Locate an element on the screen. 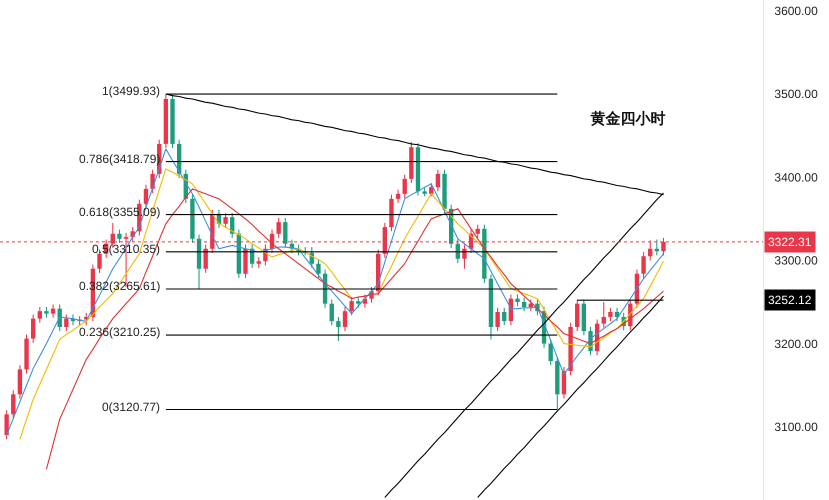 The height and width of the screenshot is (500, 829). series-label: 1(3499.93) is located at coordinates (131, 91).